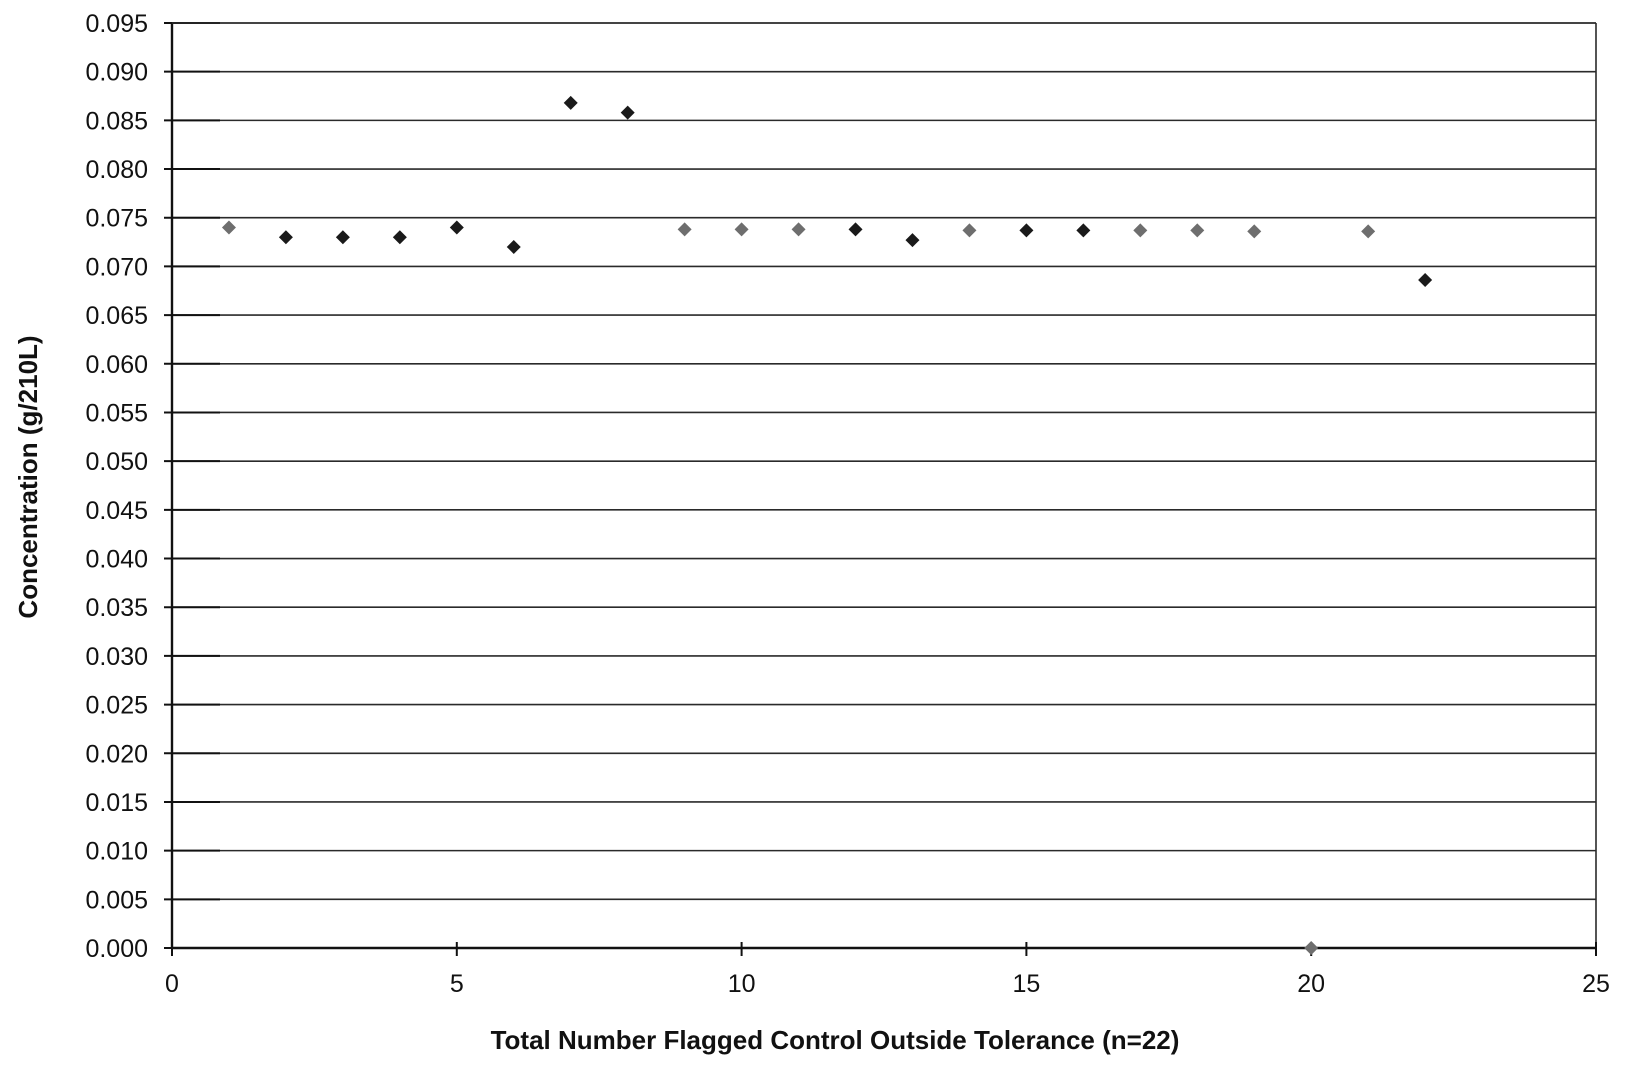  Describe the element at coordinates (116, 413) in the screenshot. I see `y-tick-label: 0.055` at that location.